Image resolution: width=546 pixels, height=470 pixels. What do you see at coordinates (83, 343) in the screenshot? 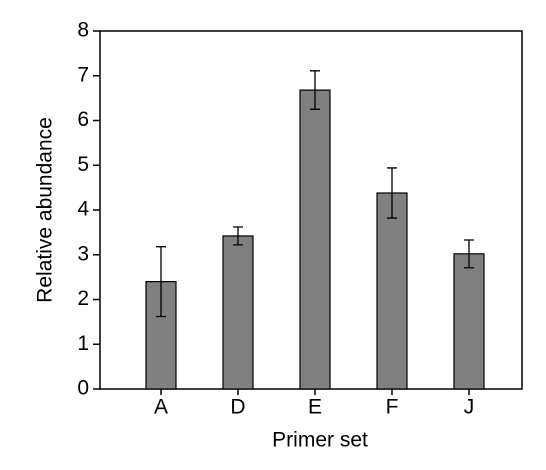
I see `y-tick-label: 1` at bounding box center [83, 343].